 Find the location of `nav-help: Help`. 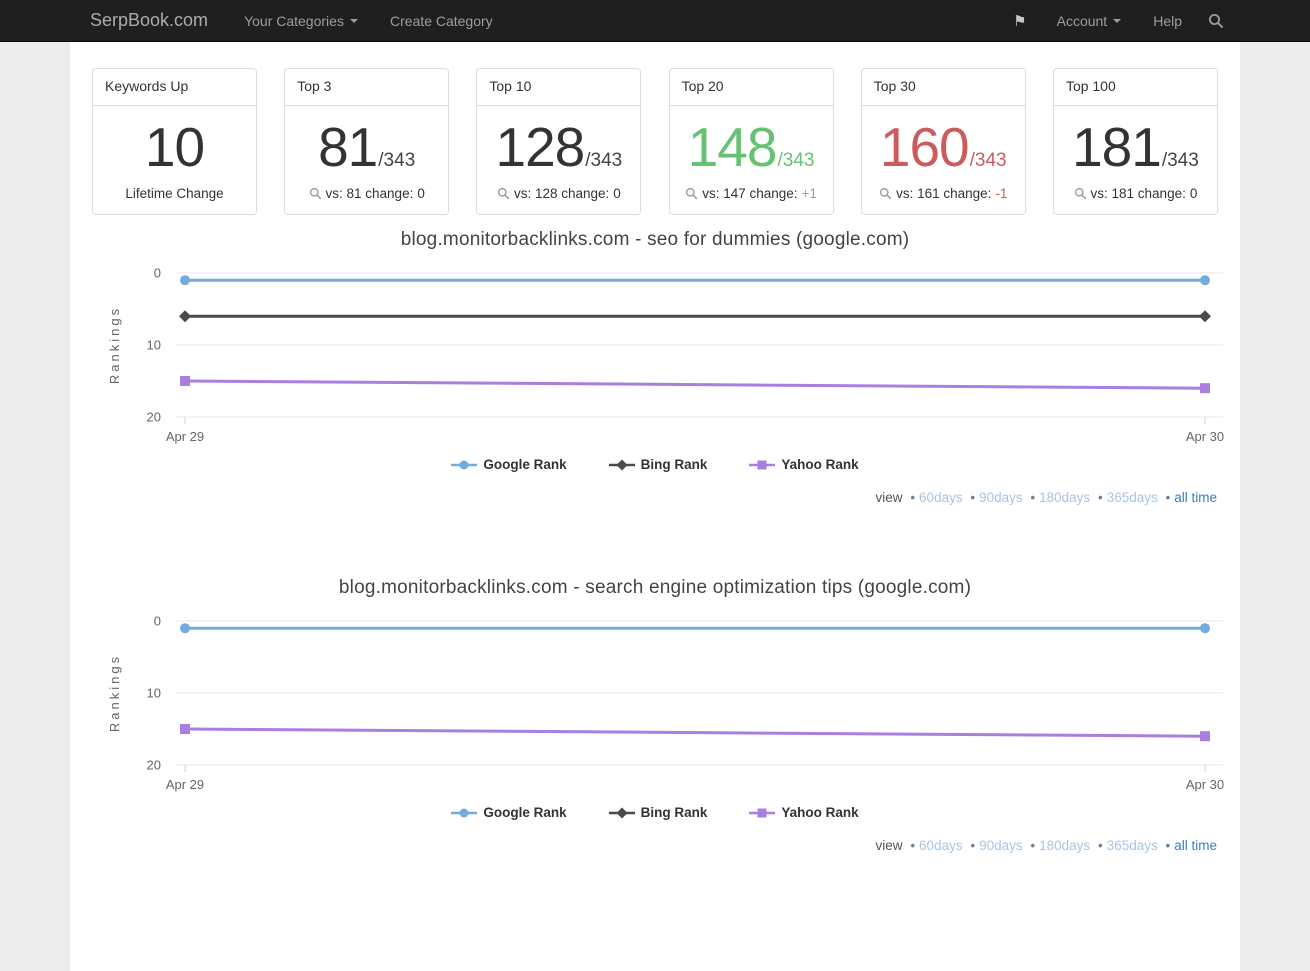

nav-help: Help is located at coordinates (1167, 20).